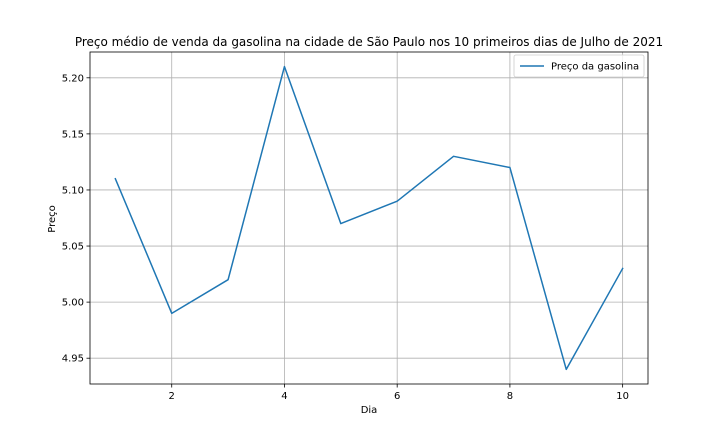 The image size is (720, 432). Describe the element at coordinates (73, 359) in the screenshot. I see `y-tick-label: 4.95` at that location.